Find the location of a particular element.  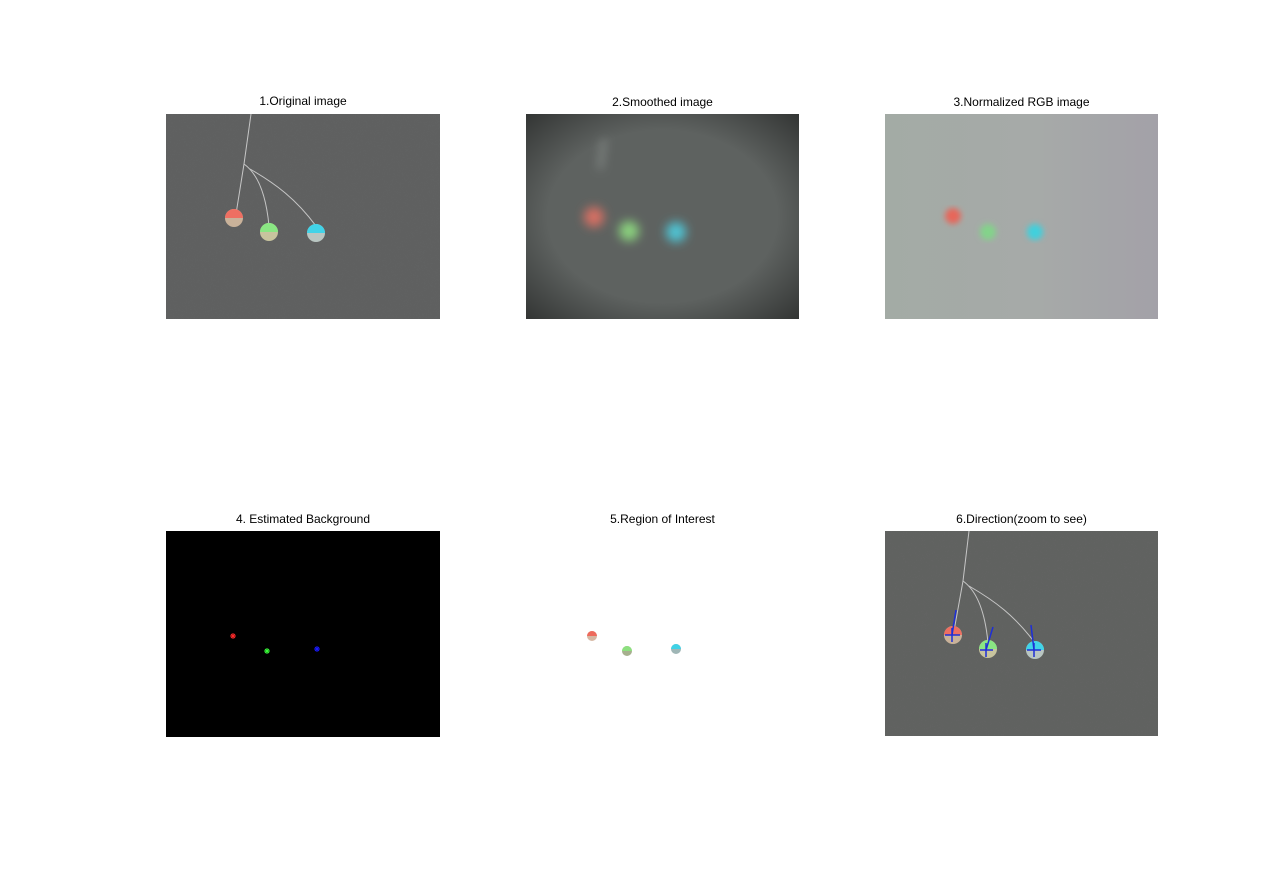

panel-direction is located at coordinates (1021, 633).